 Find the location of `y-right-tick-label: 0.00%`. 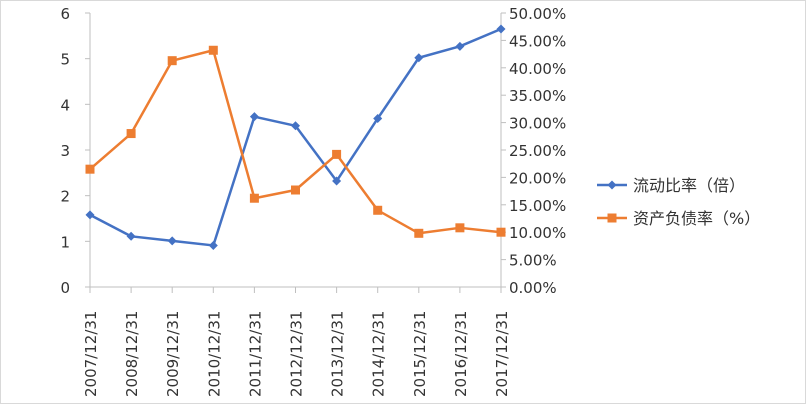

y-right-tick-label: 0.00% is located at coordinates (533, 288).